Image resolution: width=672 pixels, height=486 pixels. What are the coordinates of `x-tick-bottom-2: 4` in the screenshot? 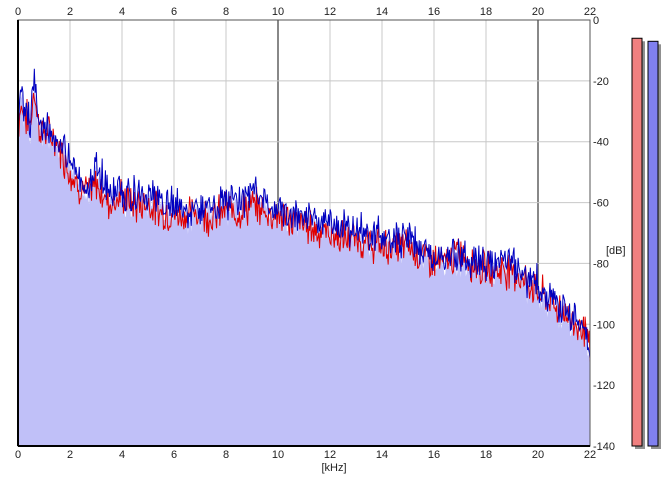 It's located at (122, 455).